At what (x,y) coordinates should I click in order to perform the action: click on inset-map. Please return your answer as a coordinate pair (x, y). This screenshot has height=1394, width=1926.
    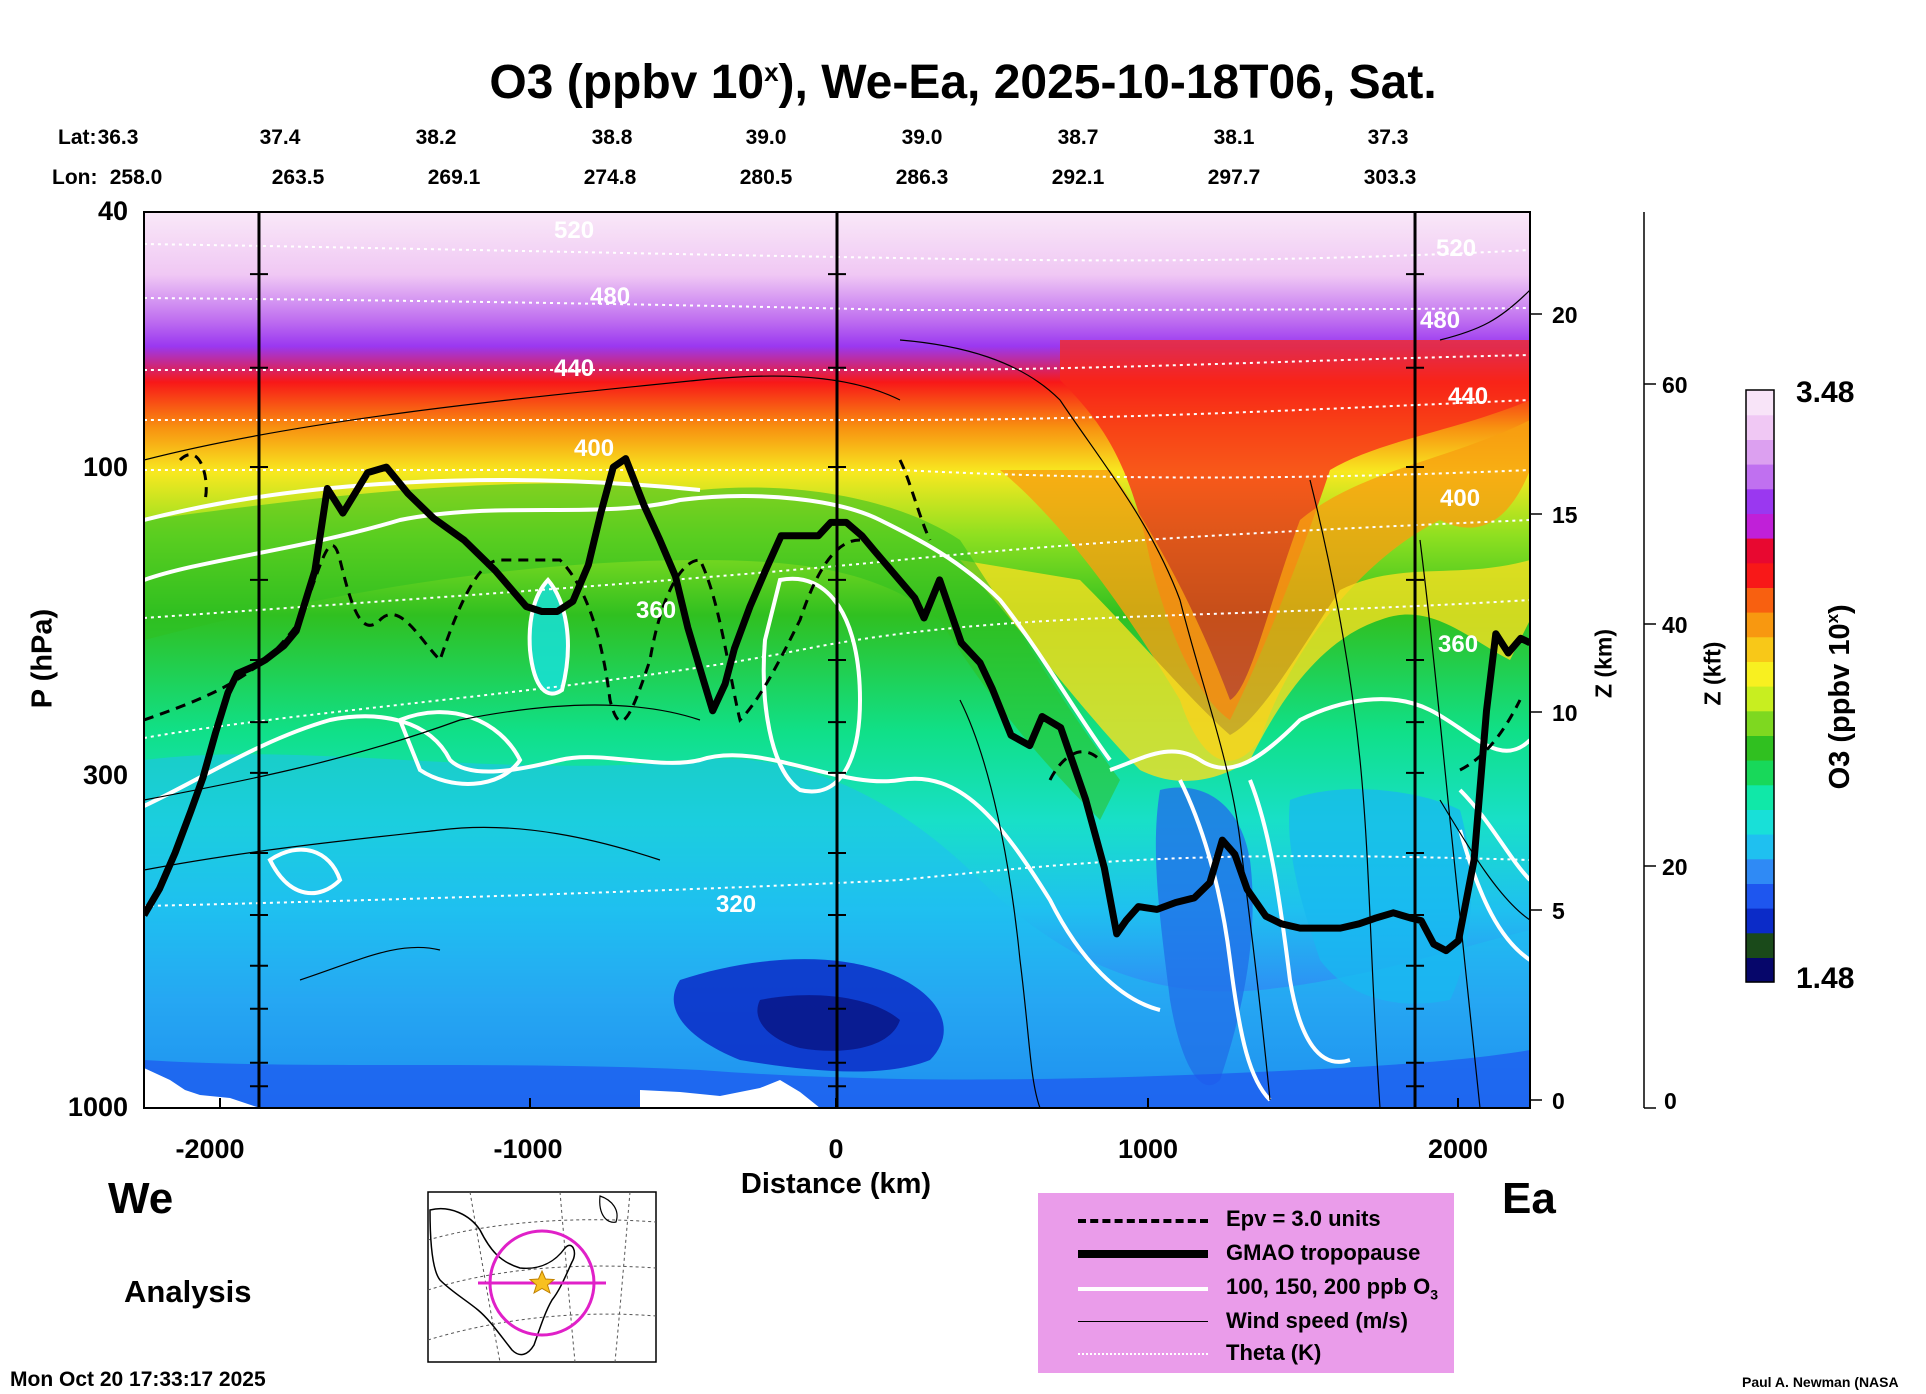
    Looking at the image, I should click on (542, 1277).